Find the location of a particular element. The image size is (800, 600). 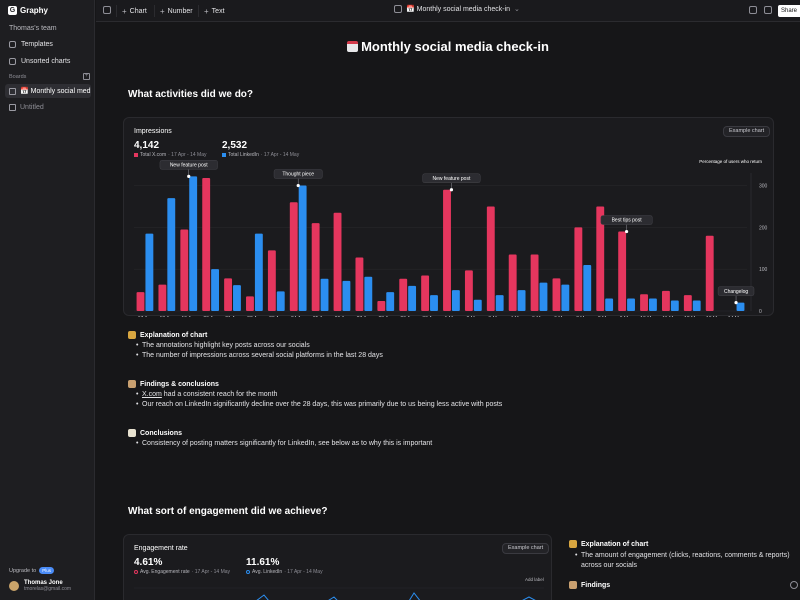

x-tick-label: 5 May is located at coordinates (539, 316).